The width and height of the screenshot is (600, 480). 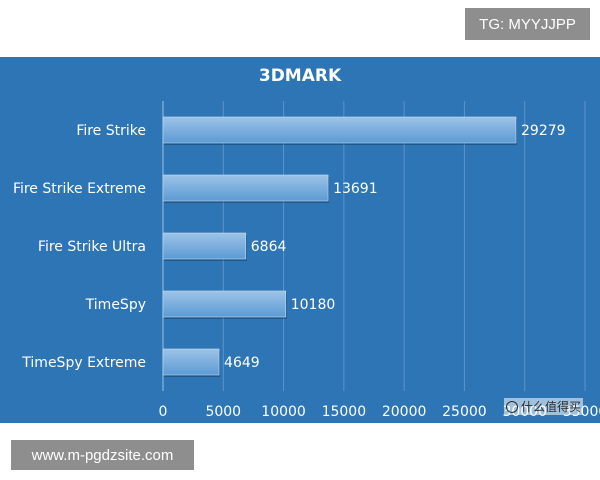 I want to click on category-label: Fire Strike Ultra, so click(x=92, y=247).